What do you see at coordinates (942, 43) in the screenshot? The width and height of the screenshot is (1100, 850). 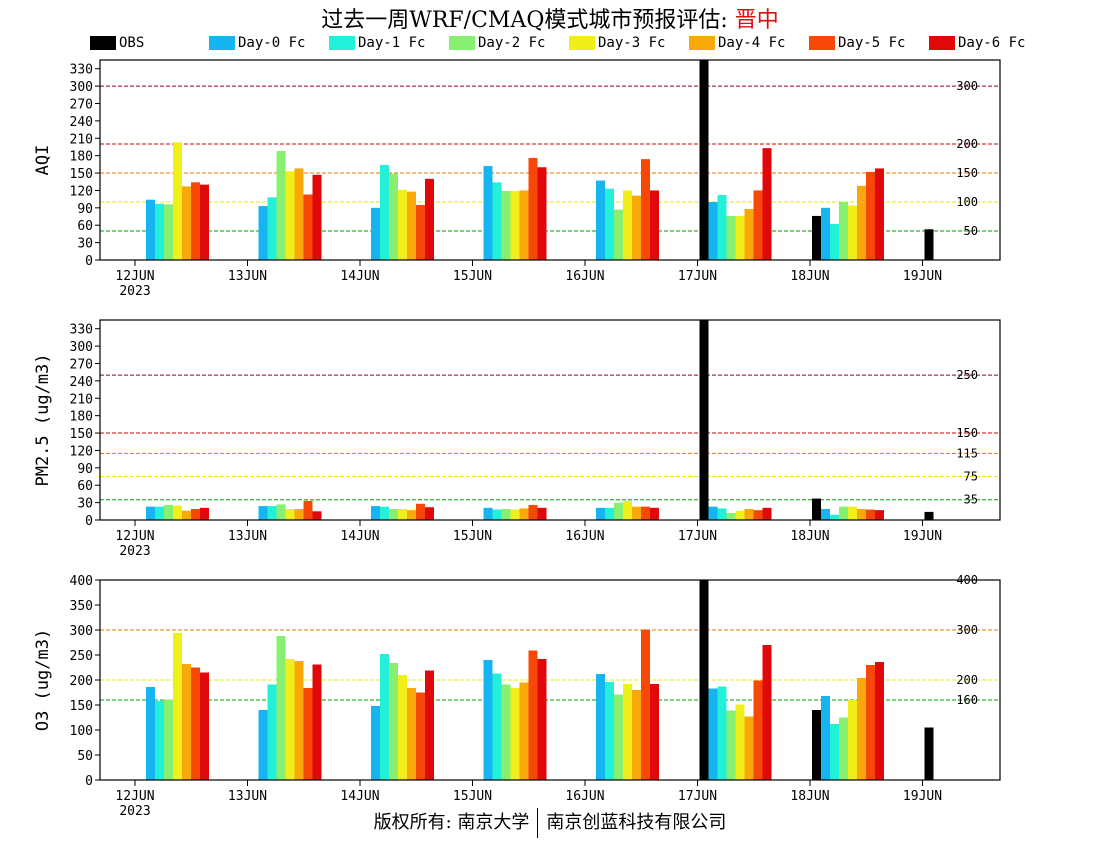 I see `legend-swatch-day6` at bounding box center [942, 43].